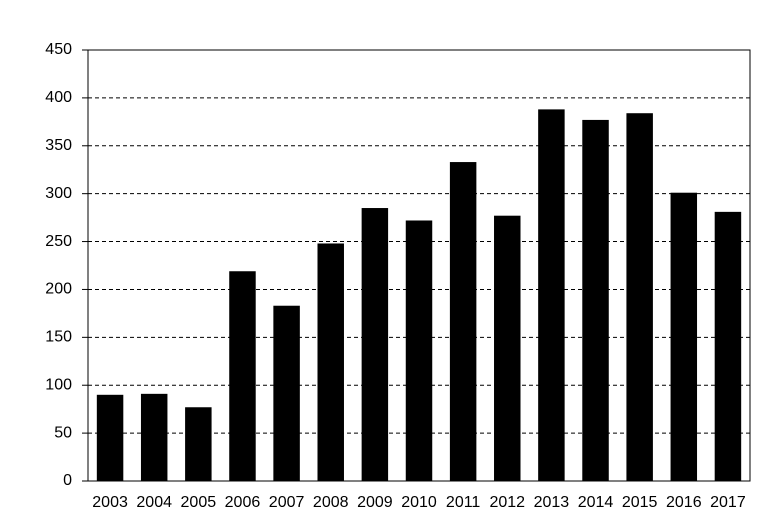 The height and width of the screenshot is (529, 770). What do you see at coordinates (684, 502) in the screenshot?
I see `x-tick-label: 2016` at bounding box center [684, 502].